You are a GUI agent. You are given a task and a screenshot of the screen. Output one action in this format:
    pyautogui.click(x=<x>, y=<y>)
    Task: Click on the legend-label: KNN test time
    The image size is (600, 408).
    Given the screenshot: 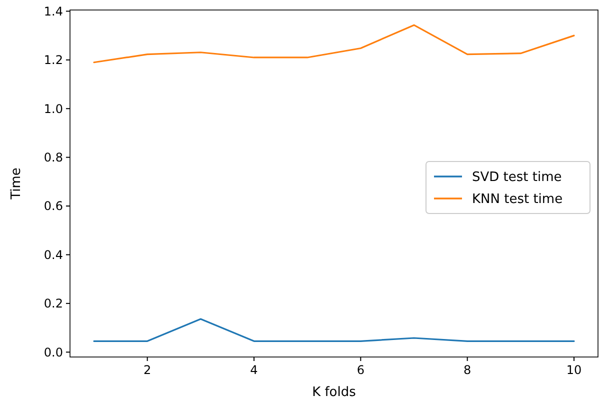 What is the action you would take?
    pyautogui.click(x=517, y=200)
    